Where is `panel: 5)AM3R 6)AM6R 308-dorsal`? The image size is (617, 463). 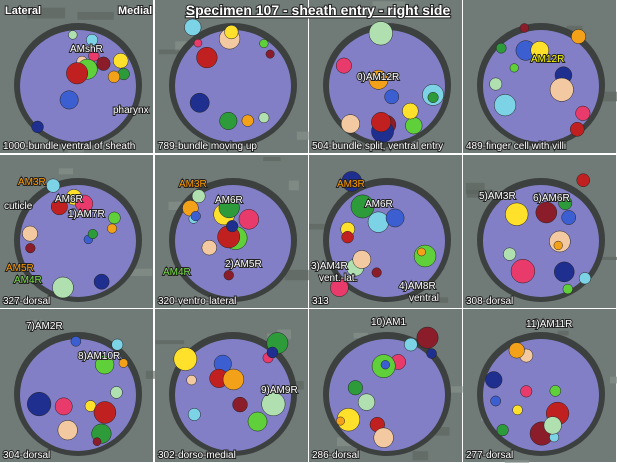
panel: 5)AM3R 6)AM6R 308-dorsal is located at coordinates (540, 231).